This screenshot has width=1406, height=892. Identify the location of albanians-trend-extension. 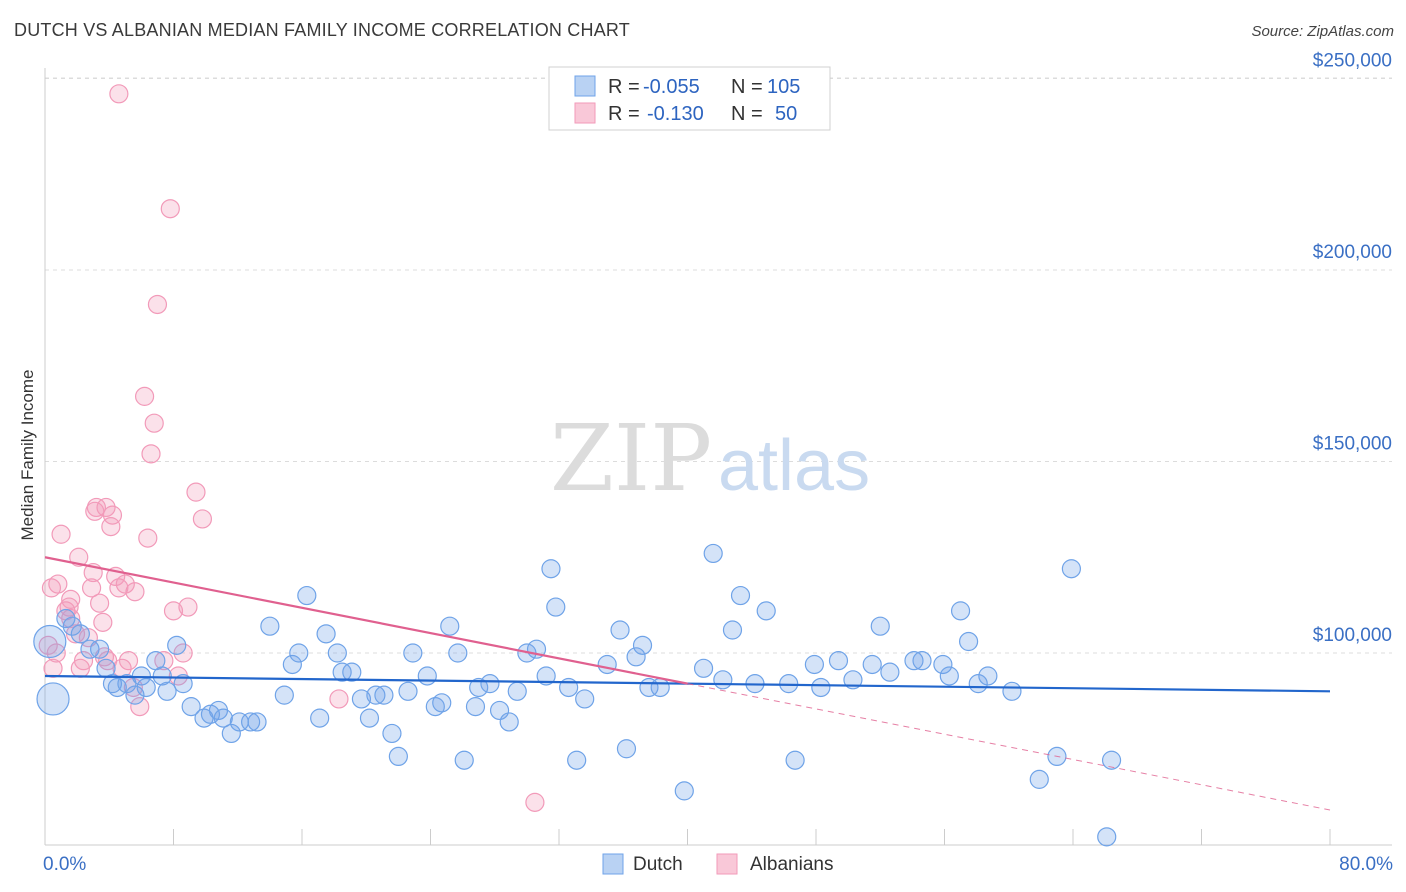
(1009, 747).